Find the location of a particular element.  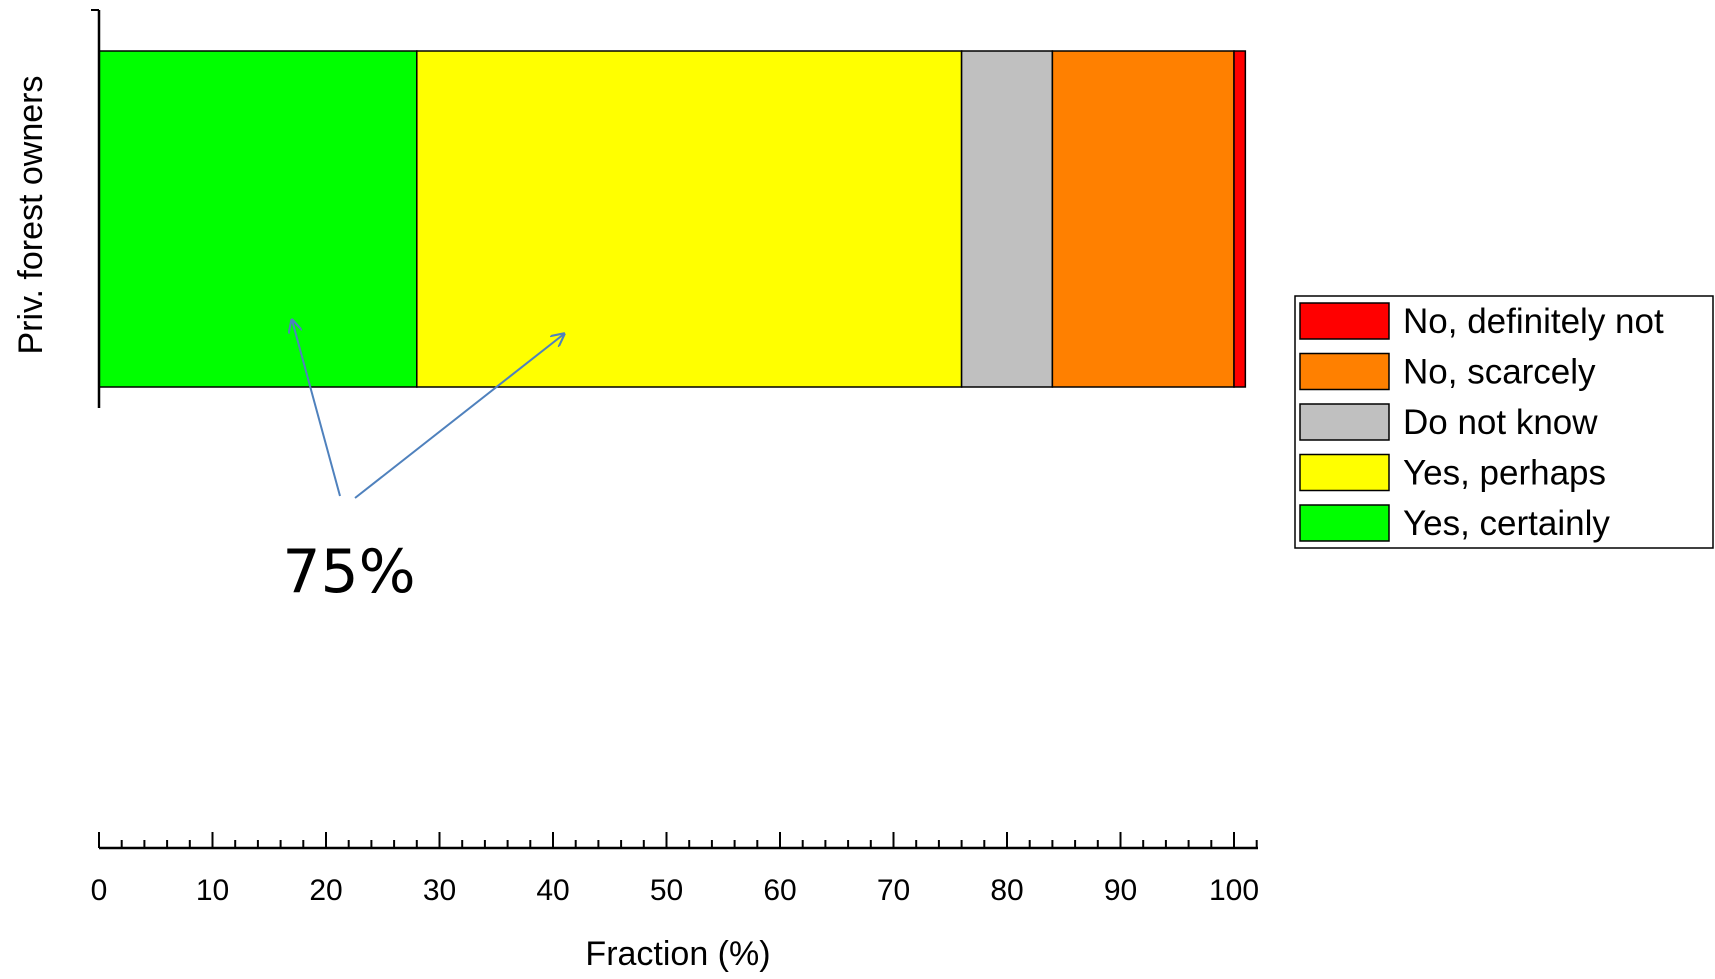

x-tick-label: 70 is located at coordinates (893, 890).